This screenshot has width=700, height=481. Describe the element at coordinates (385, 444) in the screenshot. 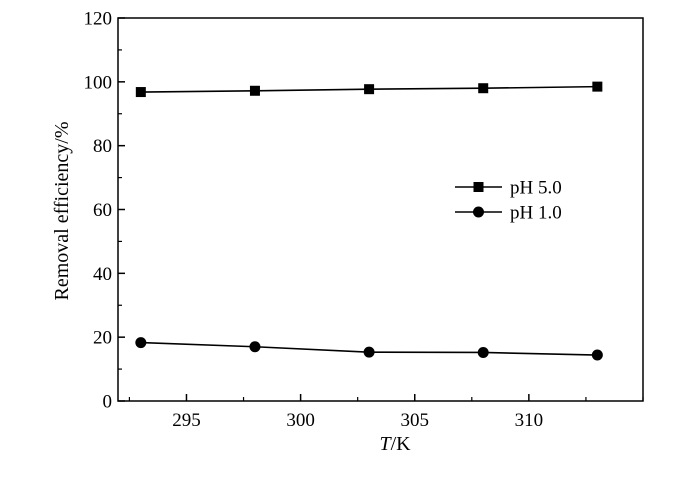

I see `x-axis-label-variable: T` at that location.